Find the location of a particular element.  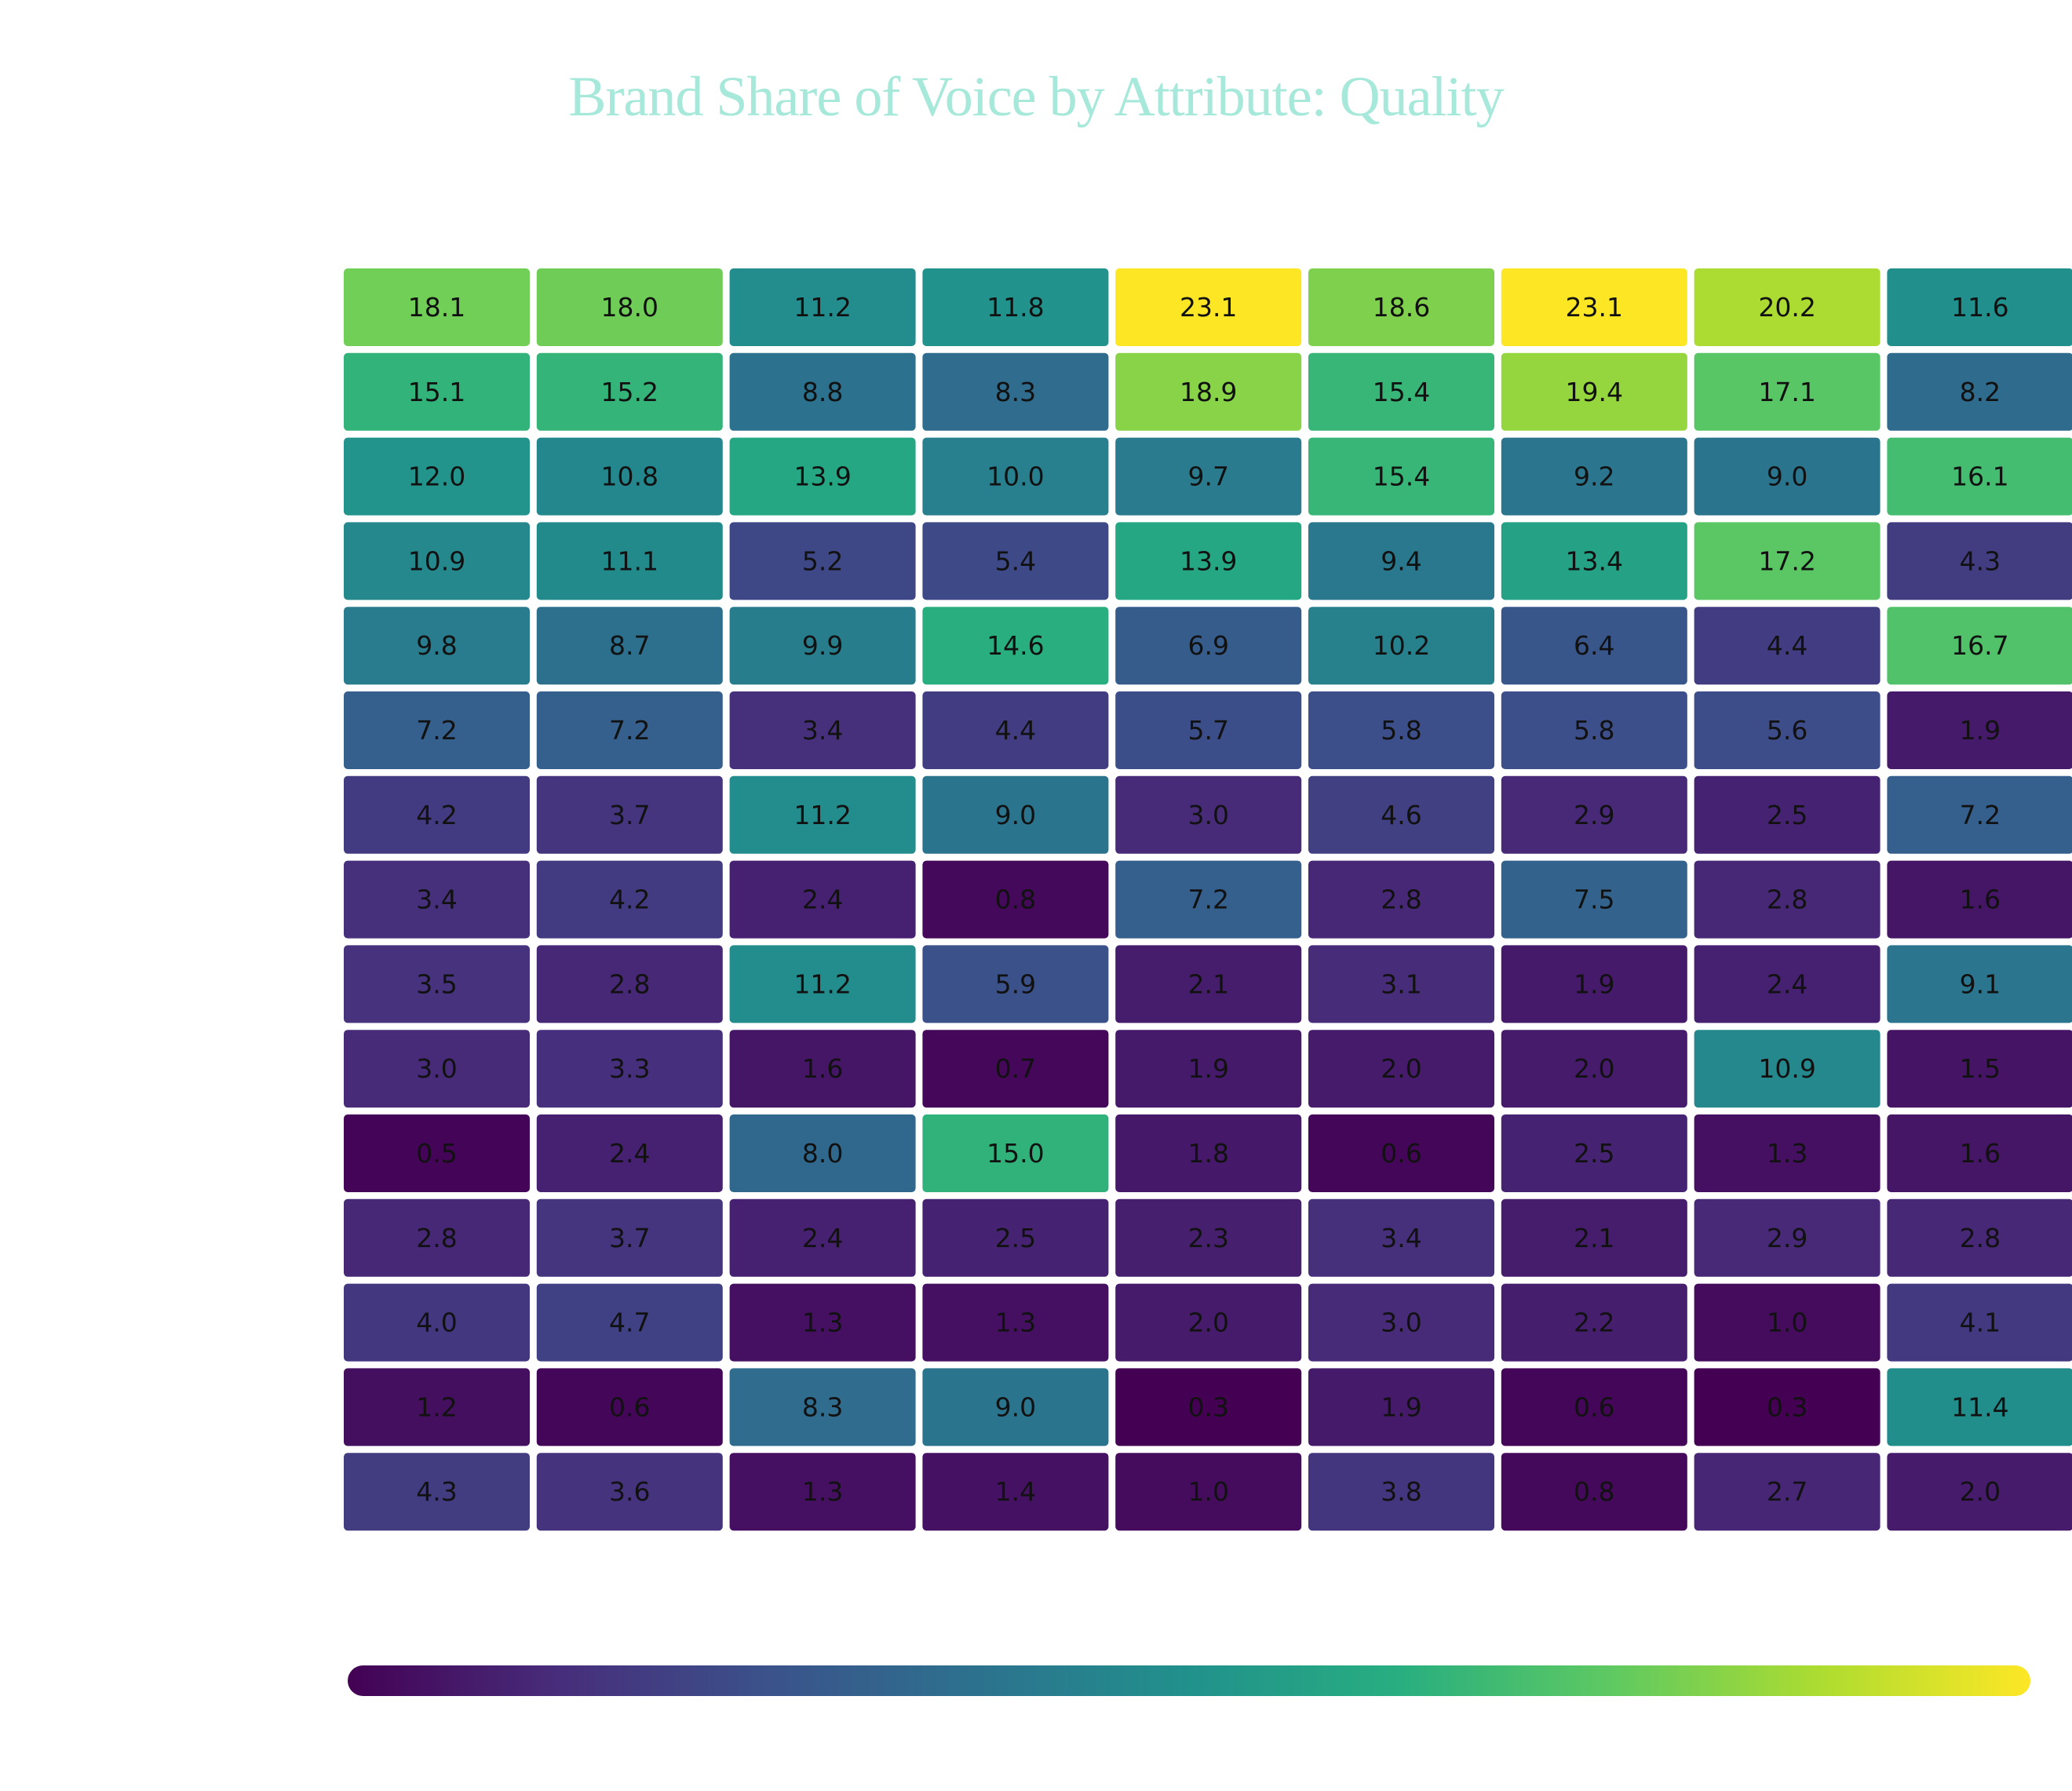

cell-label: 1.3 is located at coordinates (822, 1323).